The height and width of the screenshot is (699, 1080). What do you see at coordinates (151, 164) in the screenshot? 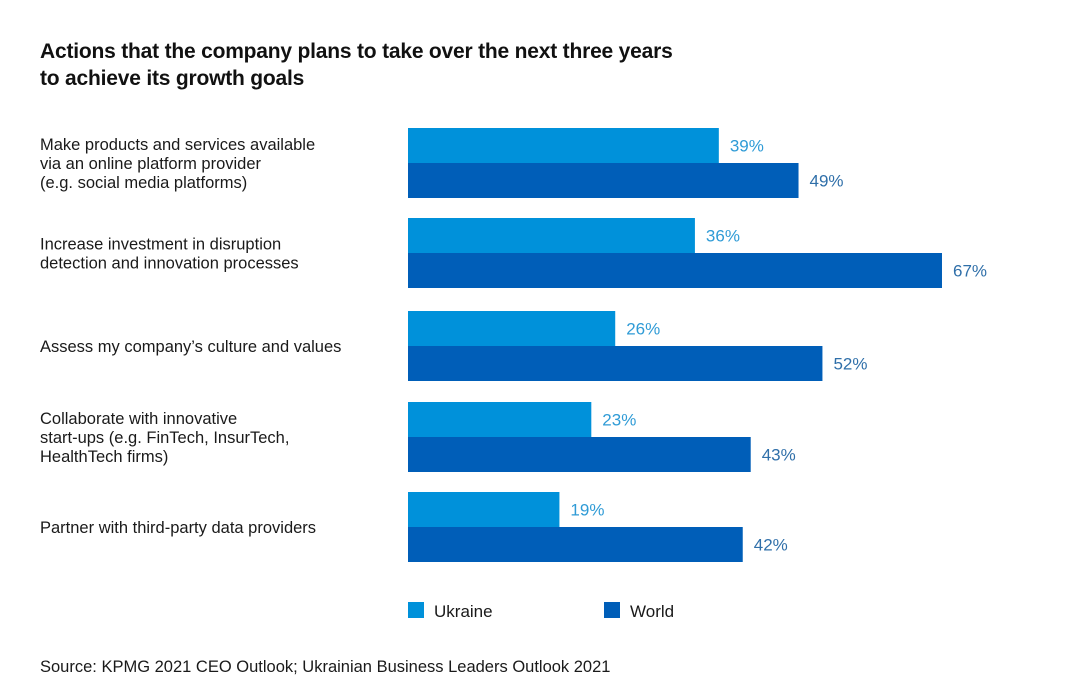
I see `category-label-line: via an online platform provider` at bounding box center [151, 164].